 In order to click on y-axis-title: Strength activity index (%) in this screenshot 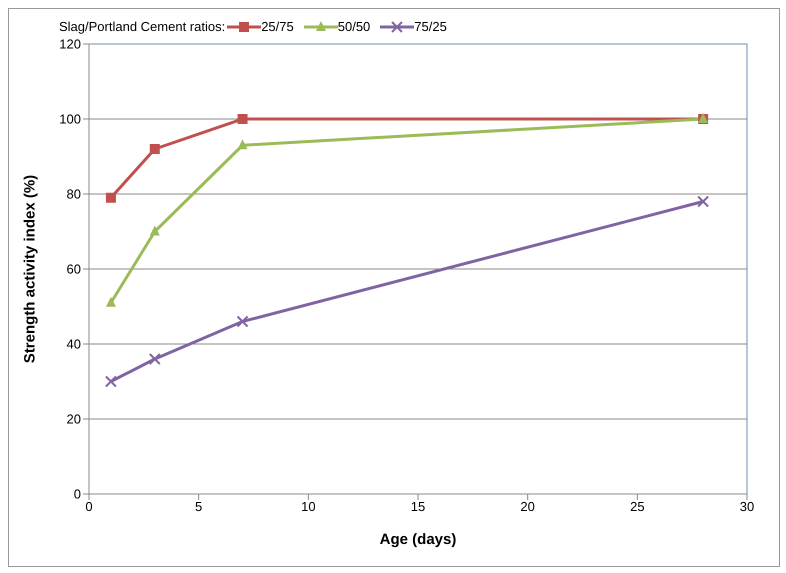, I will do `click(29, 269)`.